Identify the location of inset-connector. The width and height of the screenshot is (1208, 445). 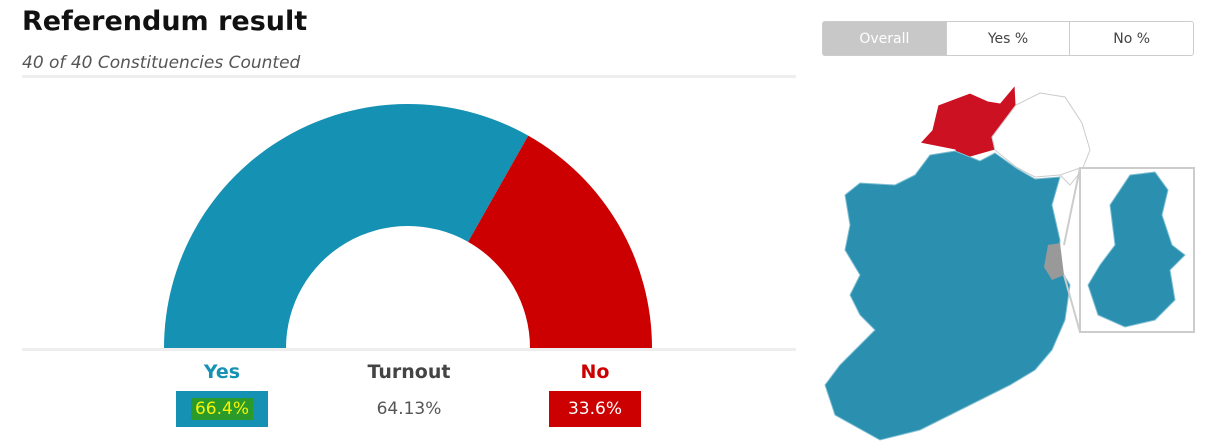
(1072, 250).